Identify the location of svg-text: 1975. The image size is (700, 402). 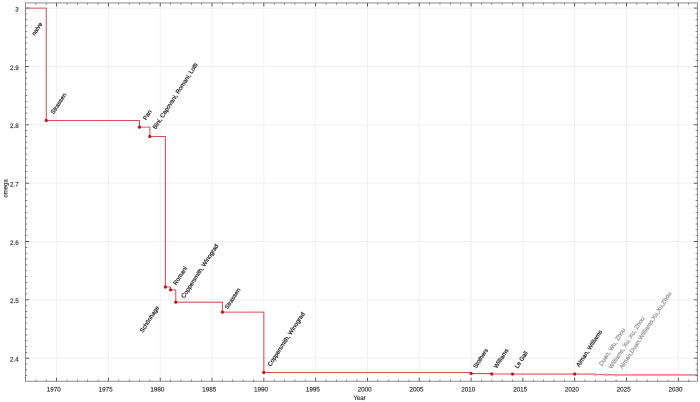
(106, 390).